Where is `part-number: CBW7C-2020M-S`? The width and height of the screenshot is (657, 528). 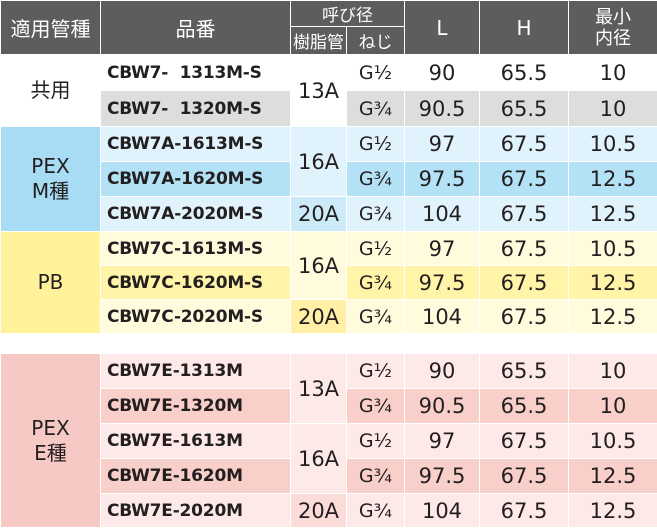 part-number: CBW7C-2020M-S is located at coordinates (196, 317).